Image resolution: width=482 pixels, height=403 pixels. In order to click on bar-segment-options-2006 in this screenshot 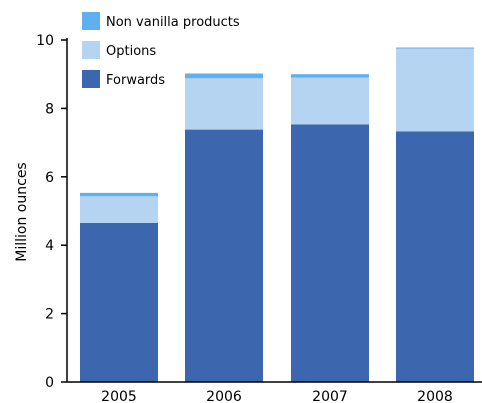, I will do `click(224, 104)`.